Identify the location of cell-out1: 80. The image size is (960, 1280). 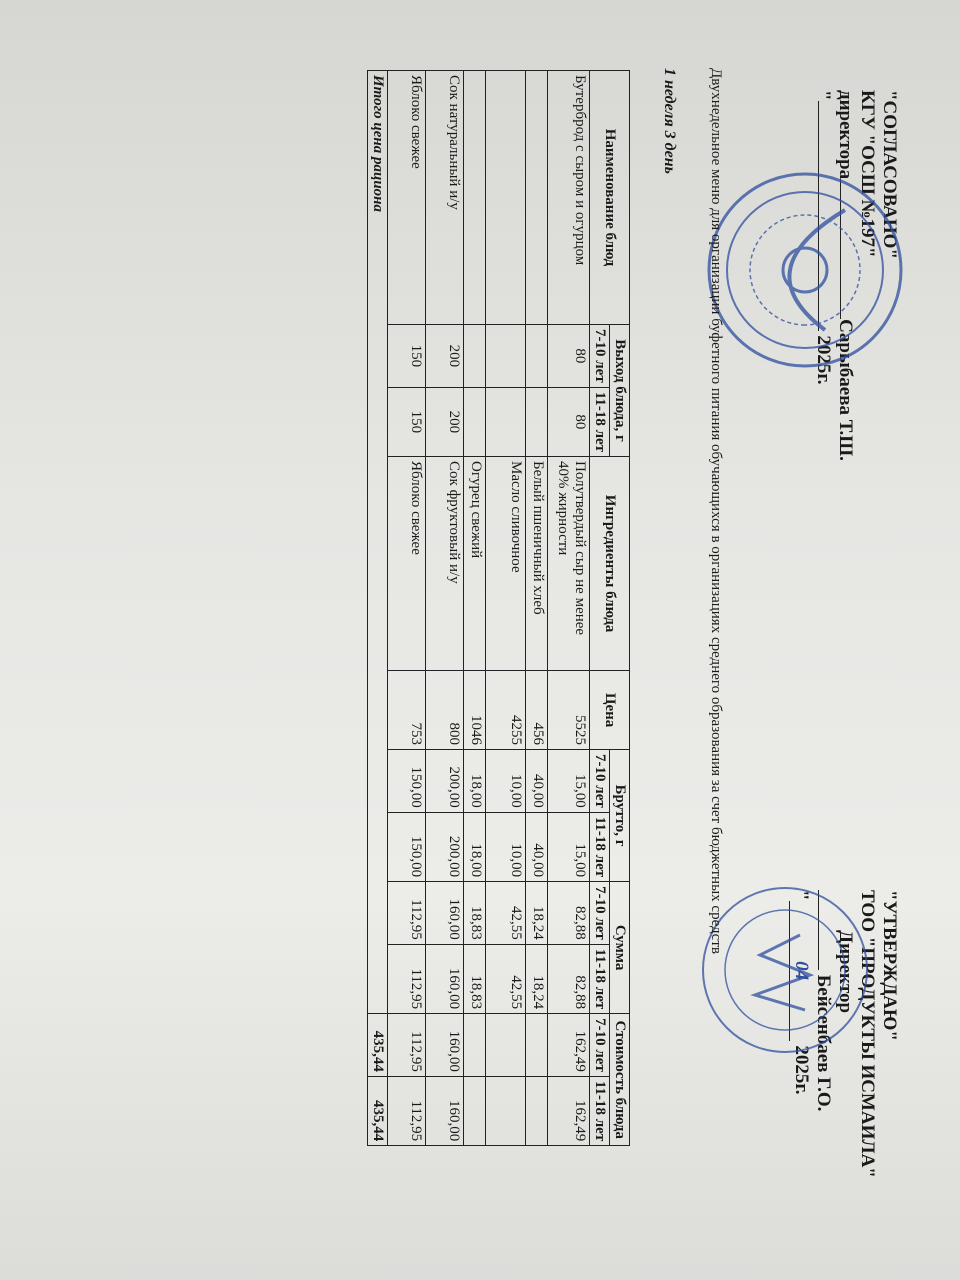
(568, 356).